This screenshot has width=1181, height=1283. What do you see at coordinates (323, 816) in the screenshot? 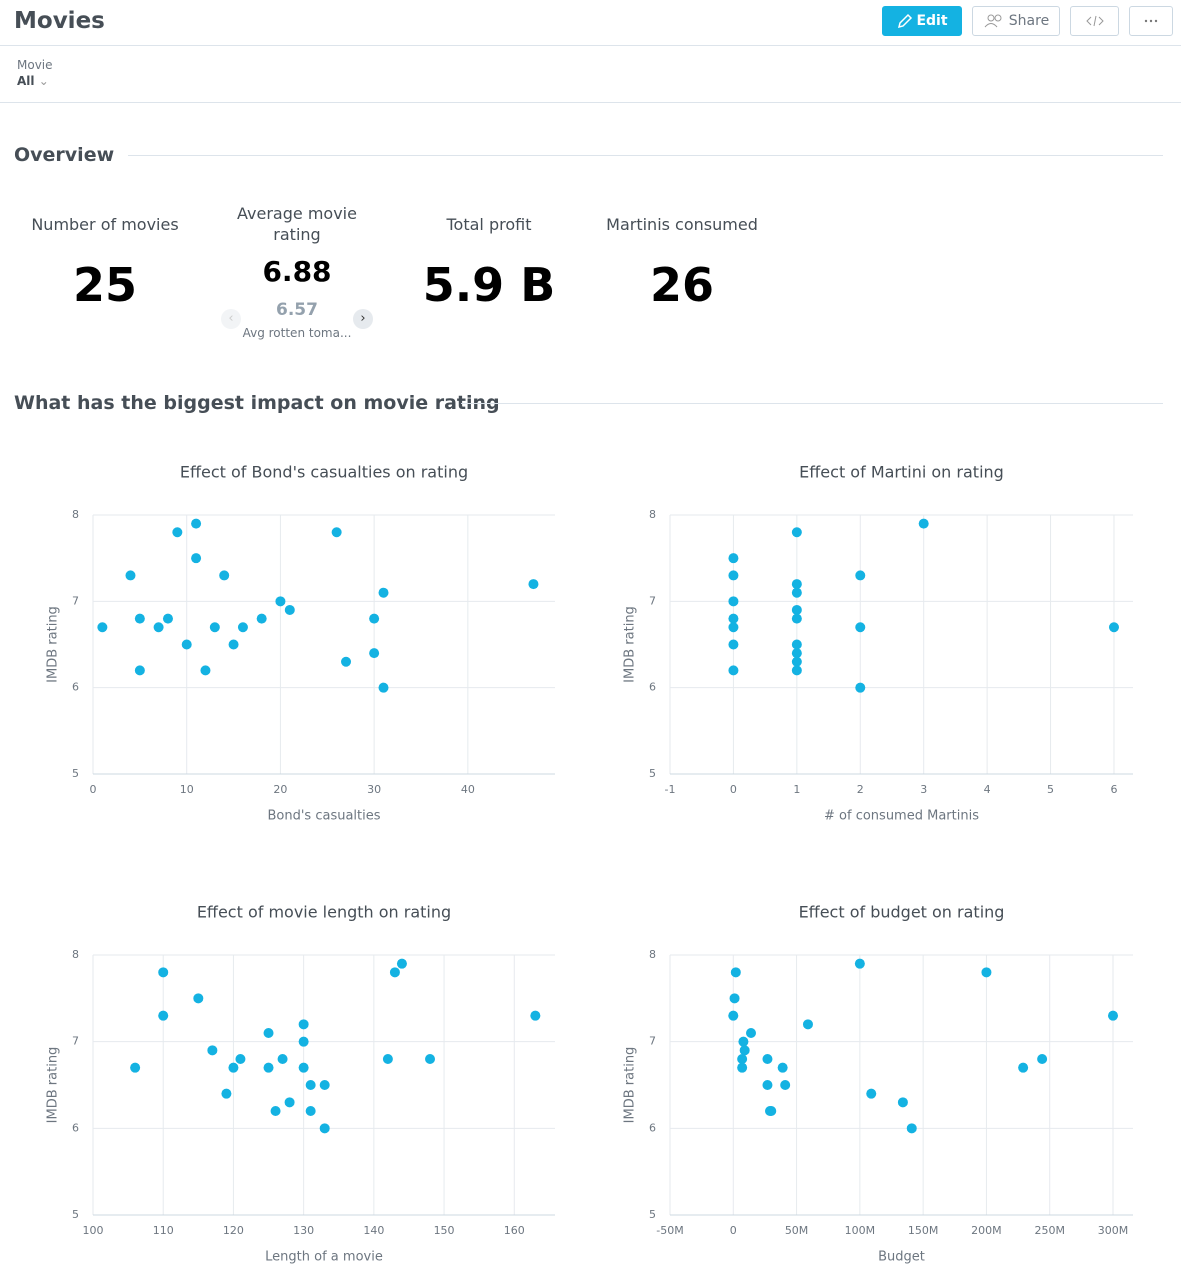
I see `x-axis-label: Bond's casualties` at bounding box center [323, 816].